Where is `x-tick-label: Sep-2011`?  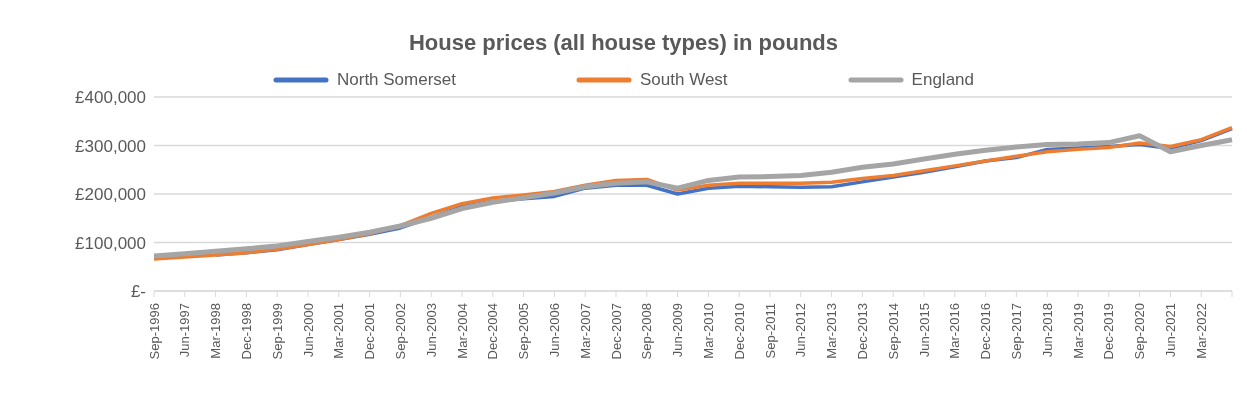 x-tick-label: Sep-2011 is located at coordinates (770, 331).